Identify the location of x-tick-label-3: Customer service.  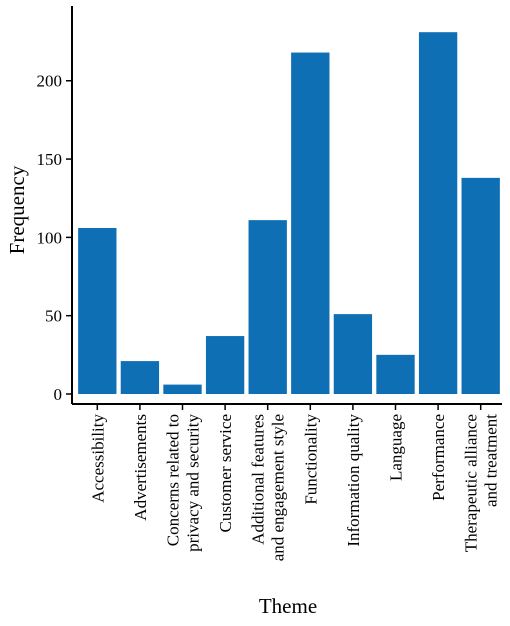
(225, 473).